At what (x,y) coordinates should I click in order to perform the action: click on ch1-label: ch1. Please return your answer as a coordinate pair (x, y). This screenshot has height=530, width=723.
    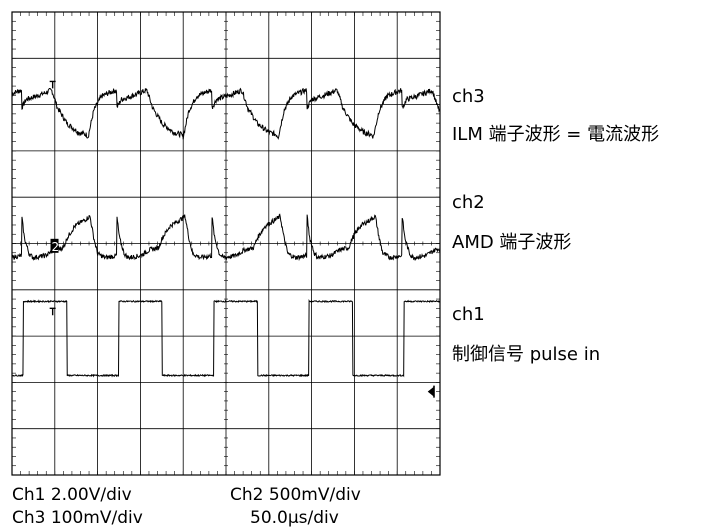
    Looking at the image, I should click on (468, 314).